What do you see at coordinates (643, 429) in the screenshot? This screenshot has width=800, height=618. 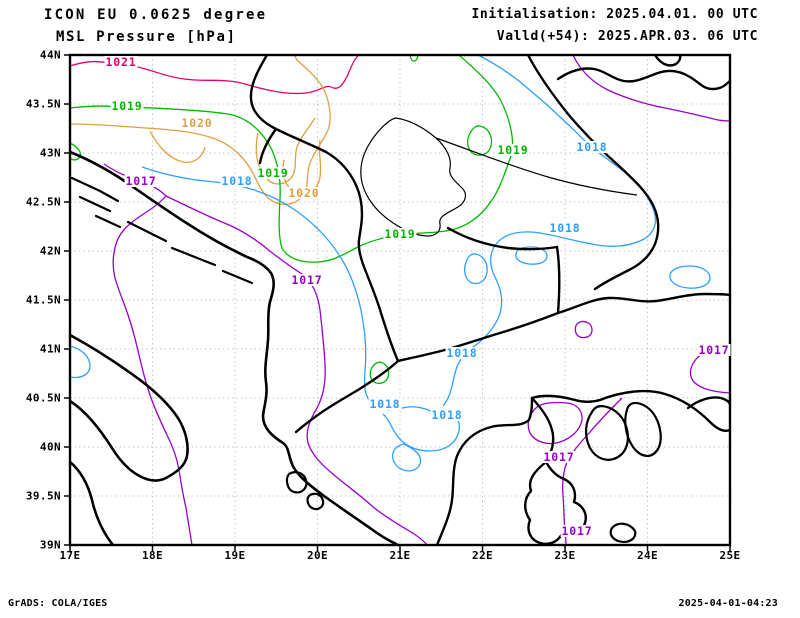 I see `athos-peninsula` at bounding box center [643, 429].